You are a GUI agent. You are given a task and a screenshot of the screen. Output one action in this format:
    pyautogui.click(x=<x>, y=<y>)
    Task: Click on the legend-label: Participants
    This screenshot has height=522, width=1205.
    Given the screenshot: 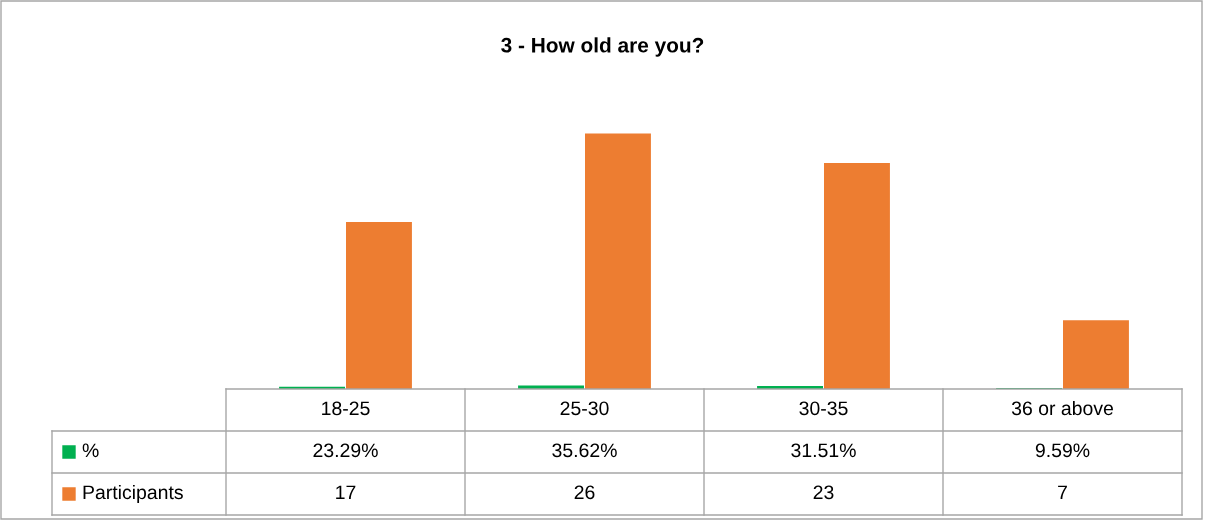 What is the action you would take?
    pyautogui.click(x=133, y=494)
    